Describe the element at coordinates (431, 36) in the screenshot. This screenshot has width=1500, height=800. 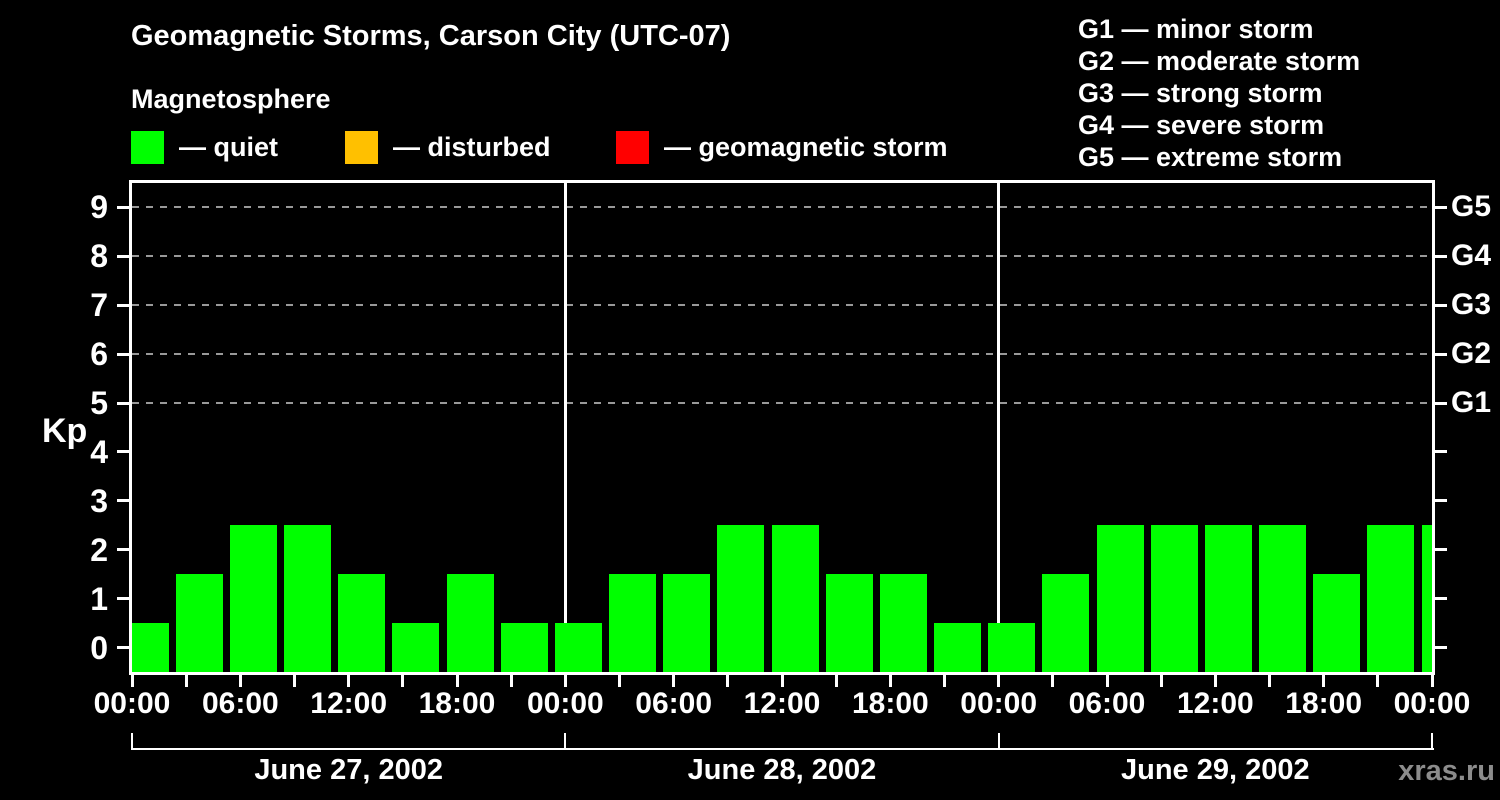
I see `chart-title: Geomagnetic Storms, Carson City (UTC-07)` at that location.